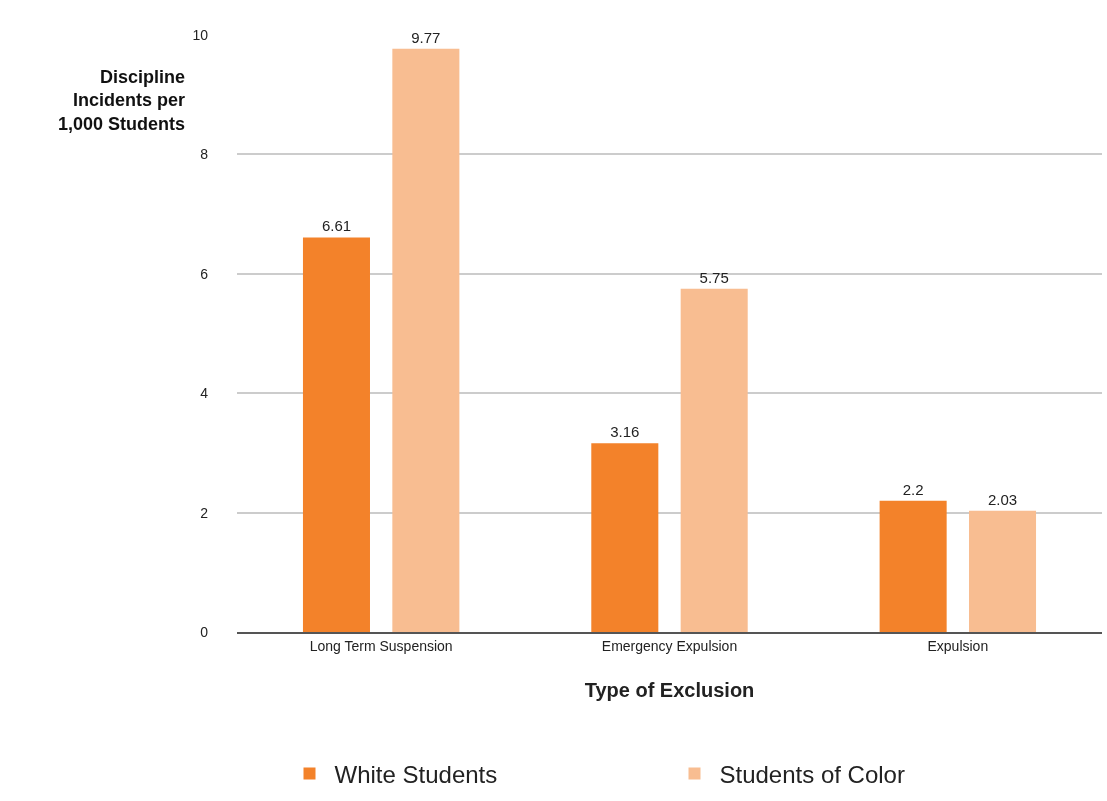 Image resolution: width=1107 pixels, height=801 pixels. What do you see at coordinates (625, 432) in the screenshot?
I see `data-label: 3.16` at bounding box center [625, 432].